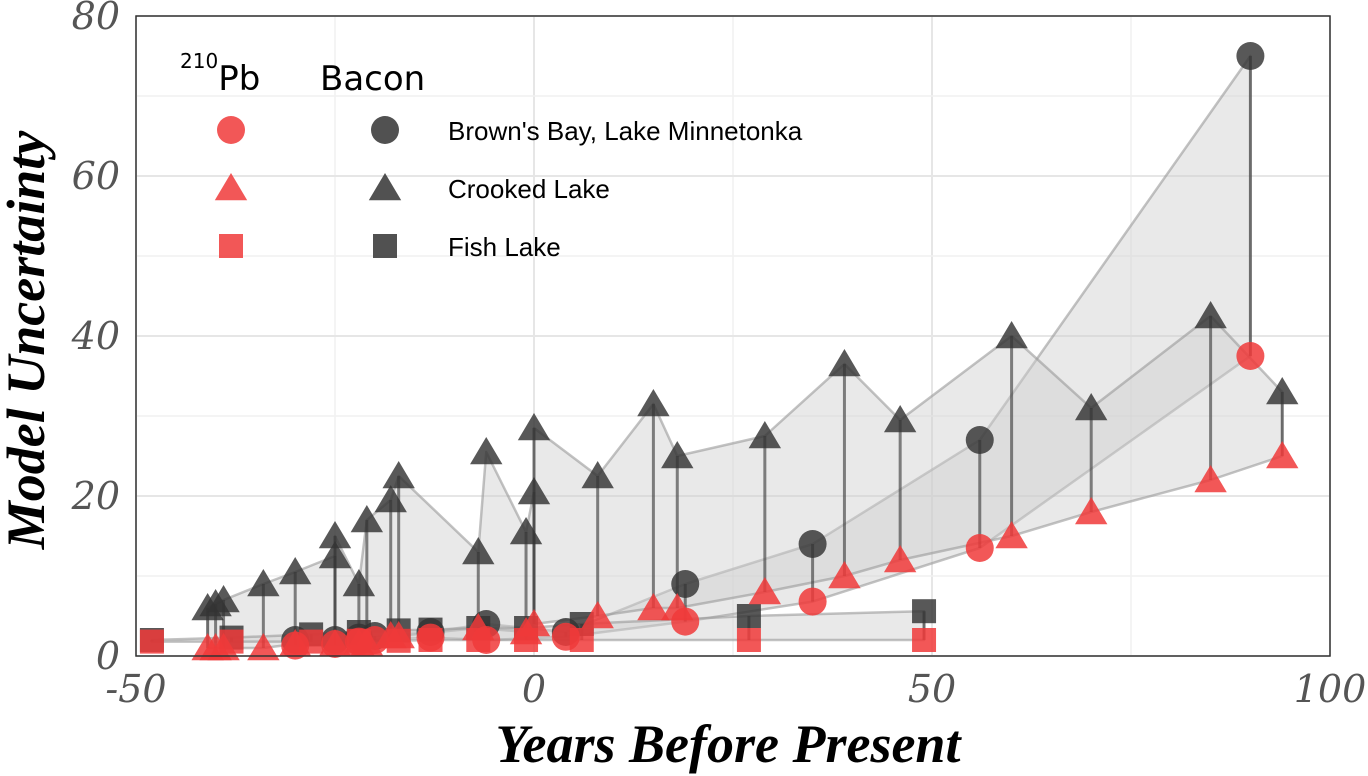 The height and width of the screenshot is (776, 1368). I want to click on legend-label-crooked-lake: Crooked Lake, so click(529, 189).